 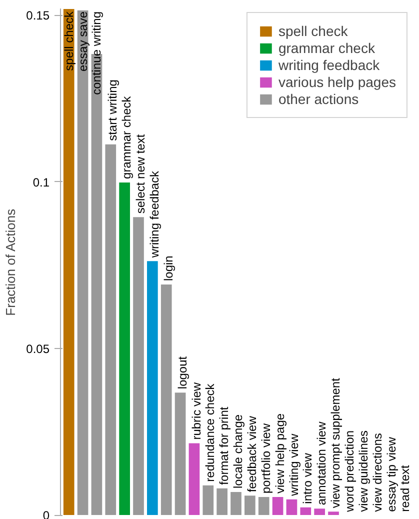 I want to click on x-tick-label: grammar check, so click(x=127, y=137).